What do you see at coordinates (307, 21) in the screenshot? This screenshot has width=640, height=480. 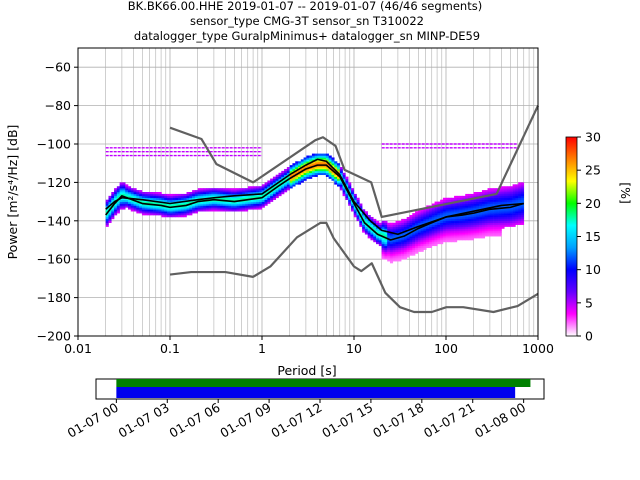 I see `title-line-2: sensor_type CMG-3T sensor_sn T310022` at bounding box center [307, 21].